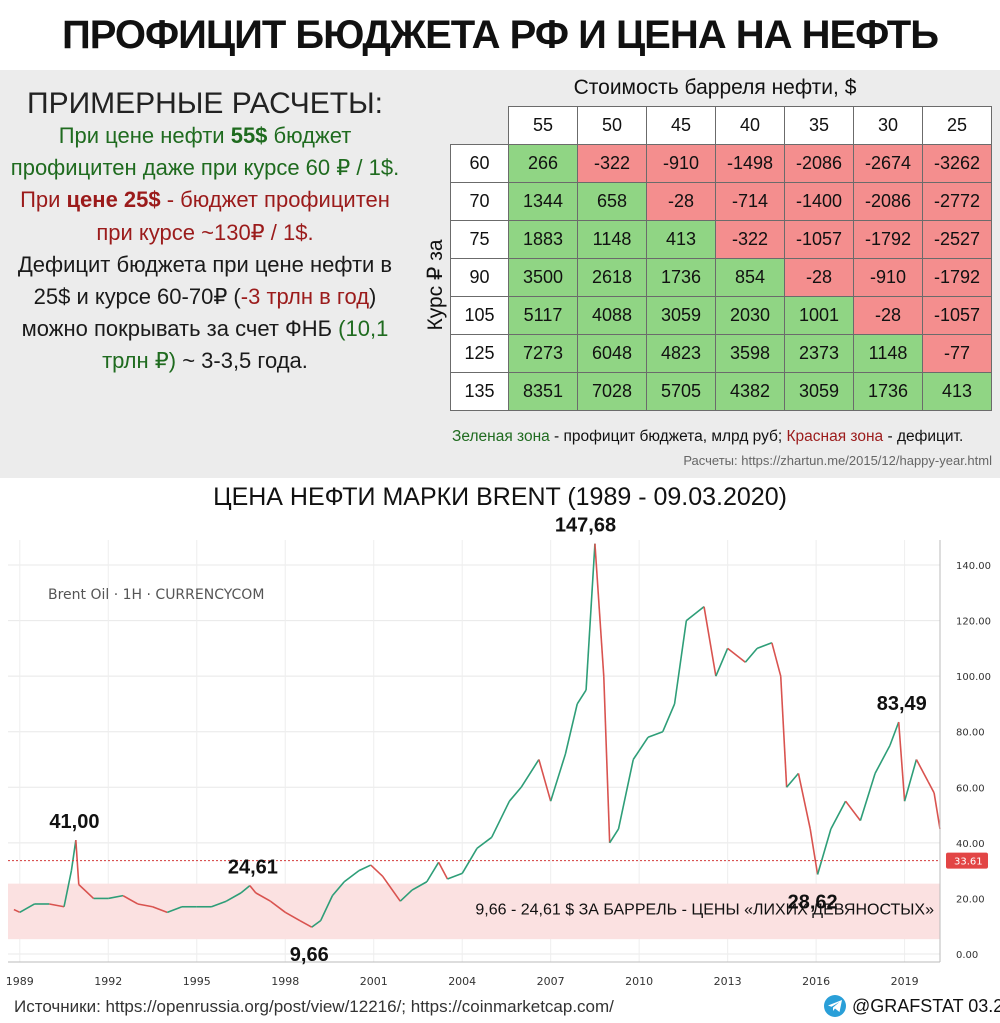 The width and height of the screenshot is (1000, 1023). What do you see at coordinates (750, 239) in the screenshot?
I see `deficit-cell: -322` at bounding box center [750, 239].